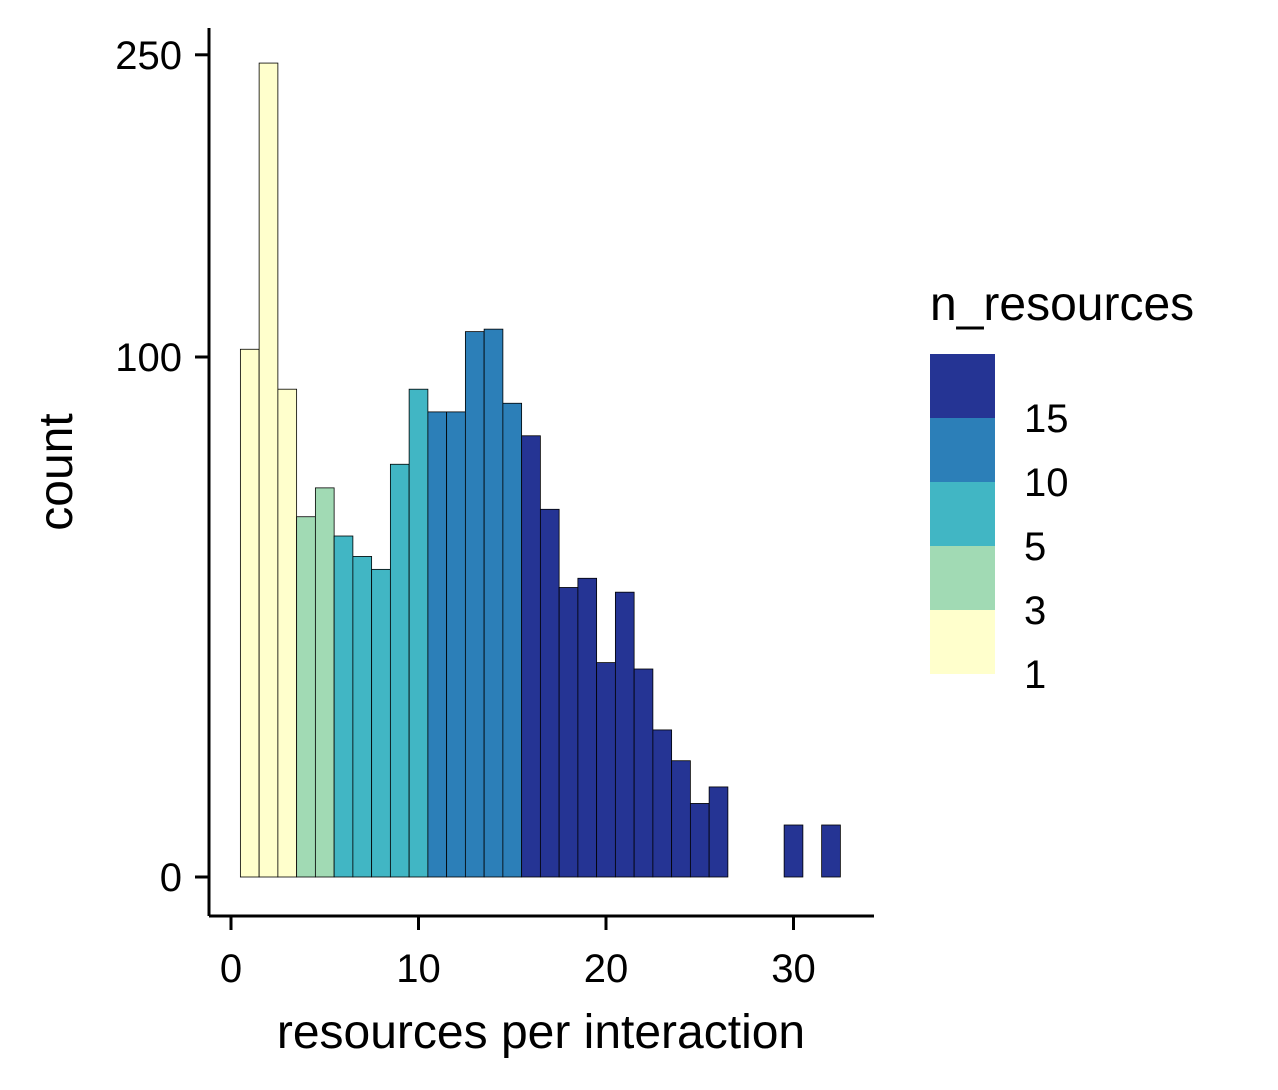  I want to click on x-ticks: 0 10 20 30, so click(518, 953).